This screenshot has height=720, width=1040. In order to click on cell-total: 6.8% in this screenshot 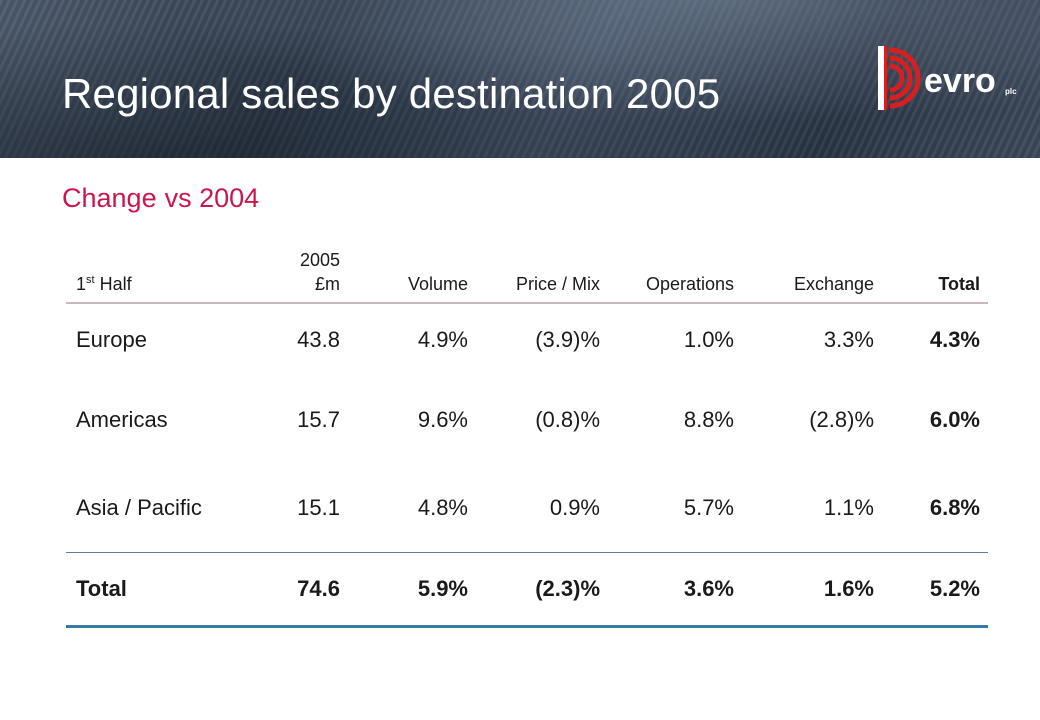, I will do `click(954, 507)`.